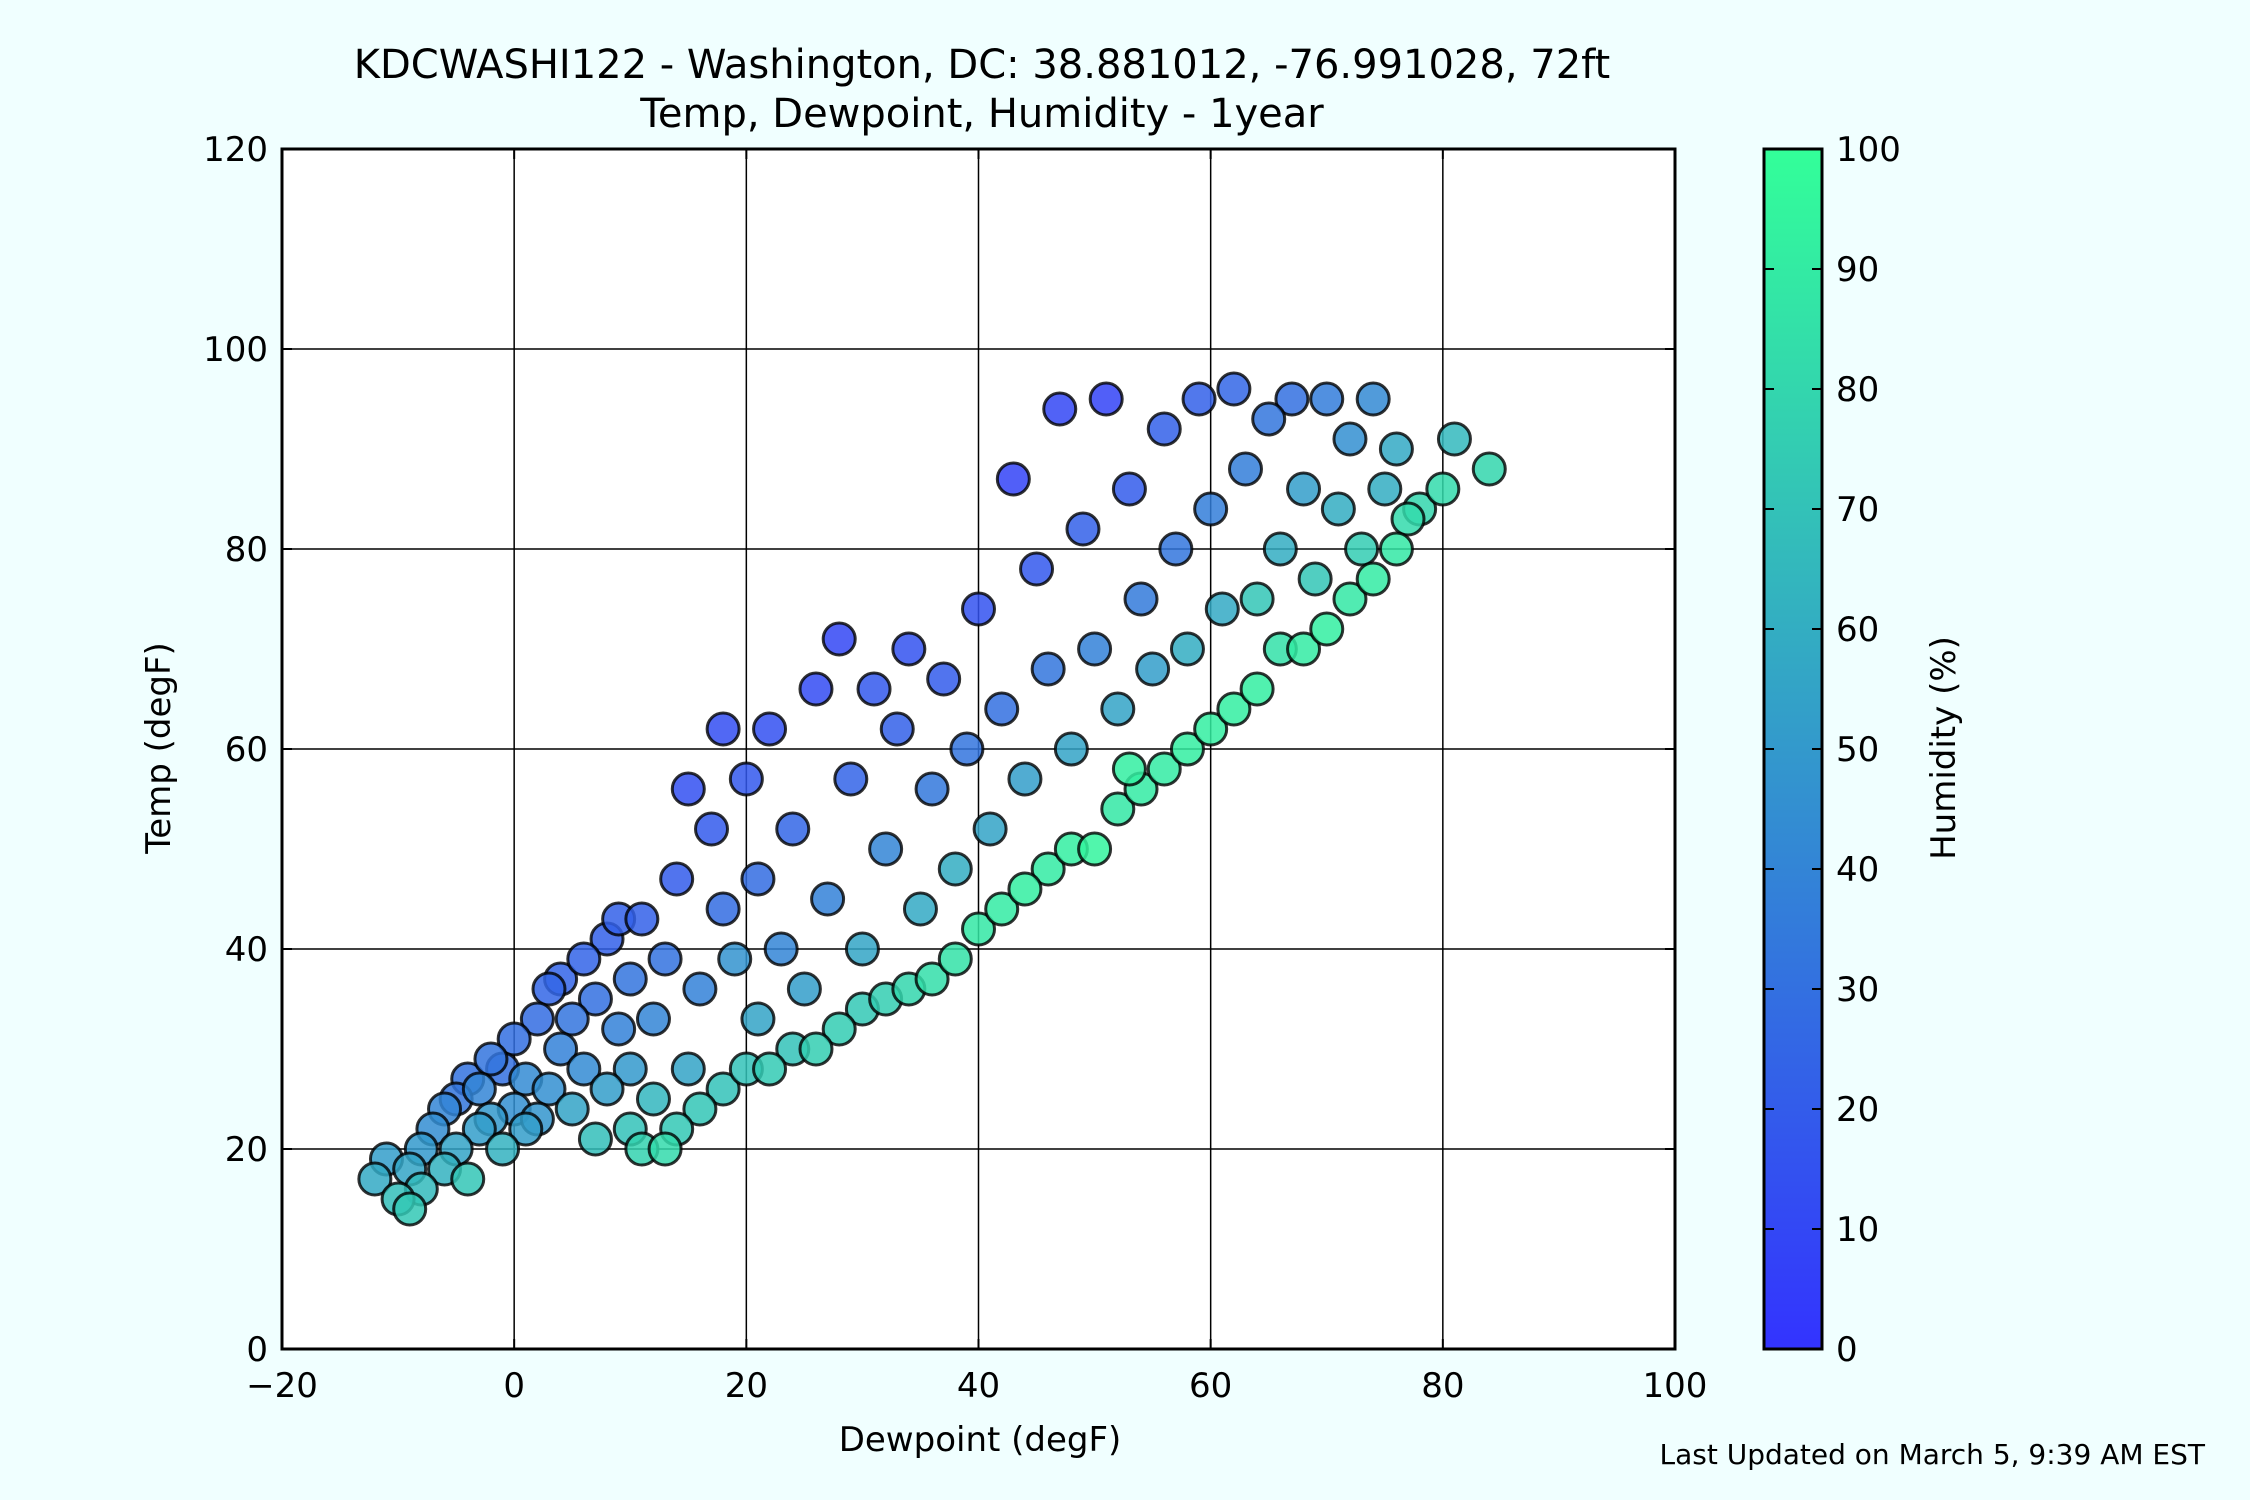  Describe the element at coordinates (981, 114) in the screenshot. I see `chart-title-line2: Temp, Dewpoint, Humidity - 1year` at that location.